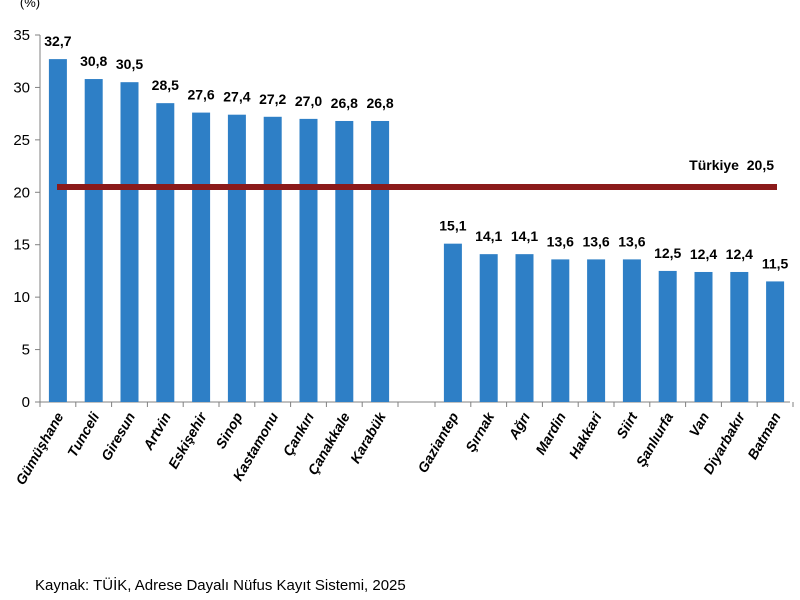  What do you see at coordinates (200, 95) in the screenshot?
I see `data-label: 27,6` at bounding box center [200, 95].